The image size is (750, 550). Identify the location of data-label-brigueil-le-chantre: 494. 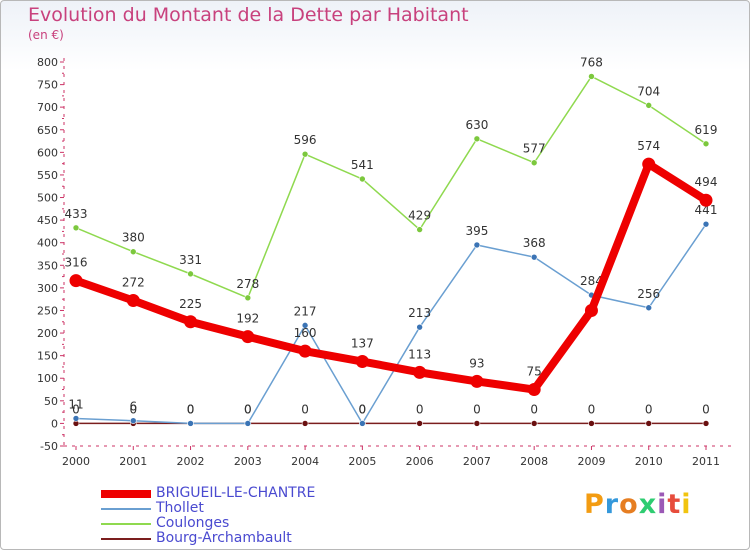
(706, 182).